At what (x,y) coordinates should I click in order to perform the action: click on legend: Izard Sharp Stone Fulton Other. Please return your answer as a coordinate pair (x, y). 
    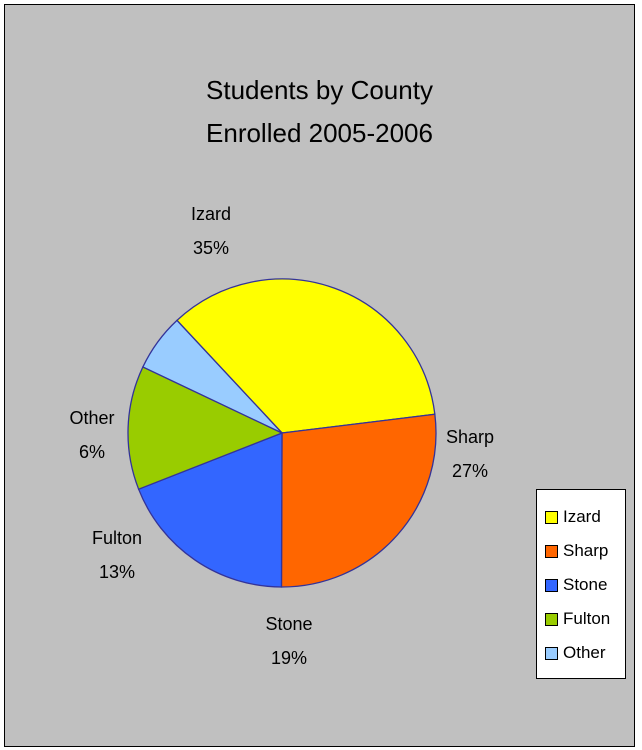
    Looking at the image, I should click on (581, 584).